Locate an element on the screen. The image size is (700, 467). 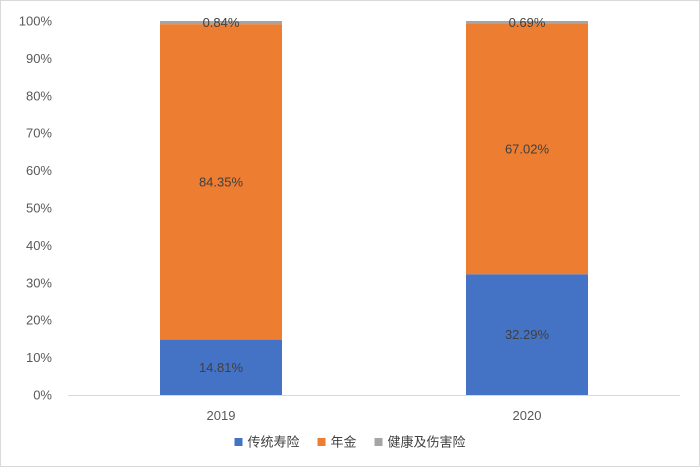
x-tick-label: 2020 is located at coordinates (527, 415).